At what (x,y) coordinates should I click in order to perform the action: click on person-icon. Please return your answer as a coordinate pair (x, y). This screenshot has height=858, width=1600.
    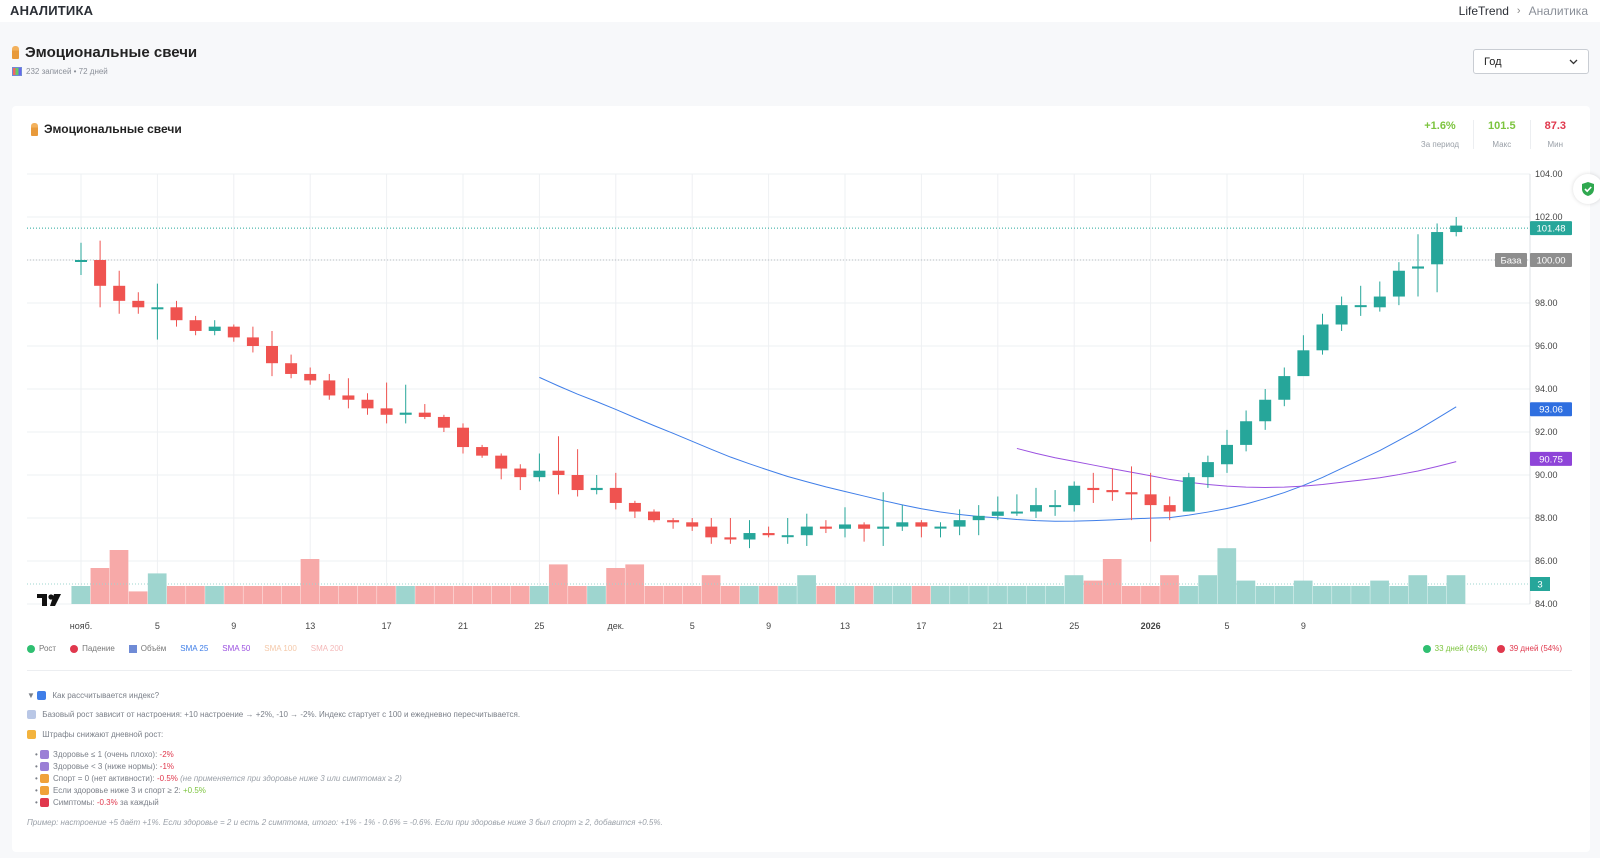
    Looking at the image, I should click on (34, 129).